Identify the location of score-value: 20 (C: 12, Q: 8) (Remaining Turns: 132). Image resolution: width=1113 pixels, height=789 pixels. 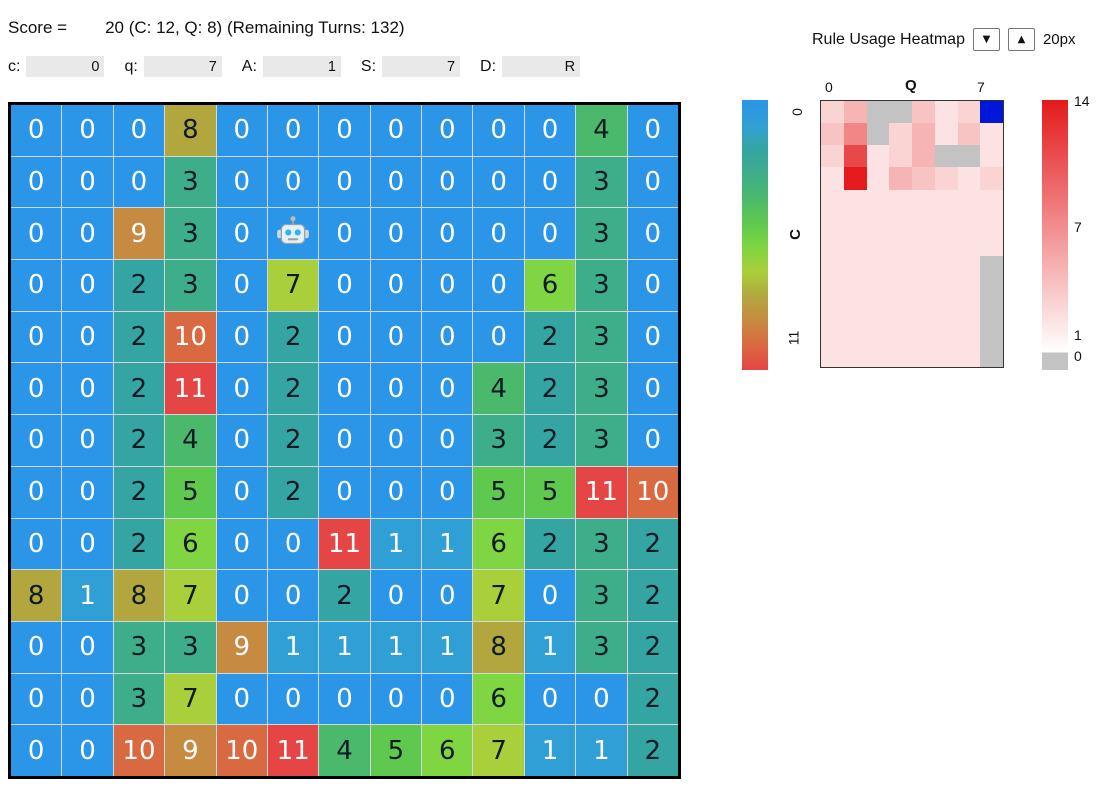
(255, 27).